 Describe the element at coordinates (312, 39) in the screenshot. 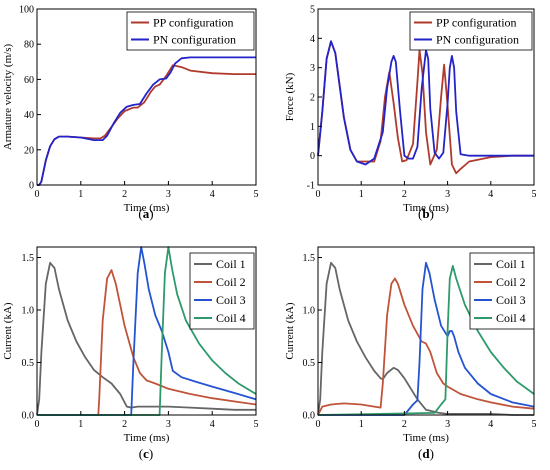

I see `y-tick-label: 4` at that location.